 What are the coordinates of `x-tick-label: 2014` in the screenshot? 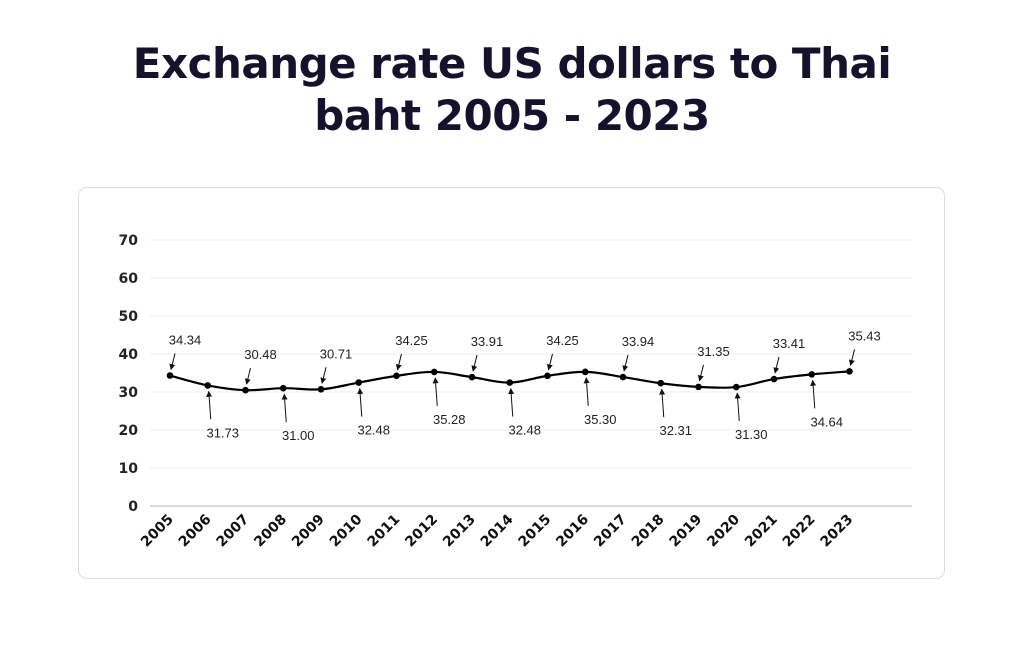 It's located at (497, 530).